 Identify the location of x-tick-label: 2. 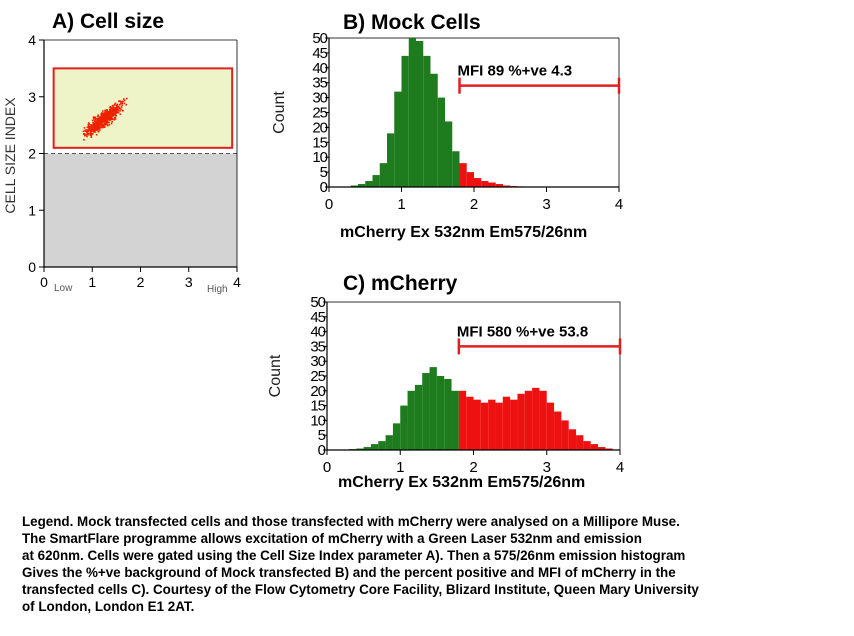
(473, 467).